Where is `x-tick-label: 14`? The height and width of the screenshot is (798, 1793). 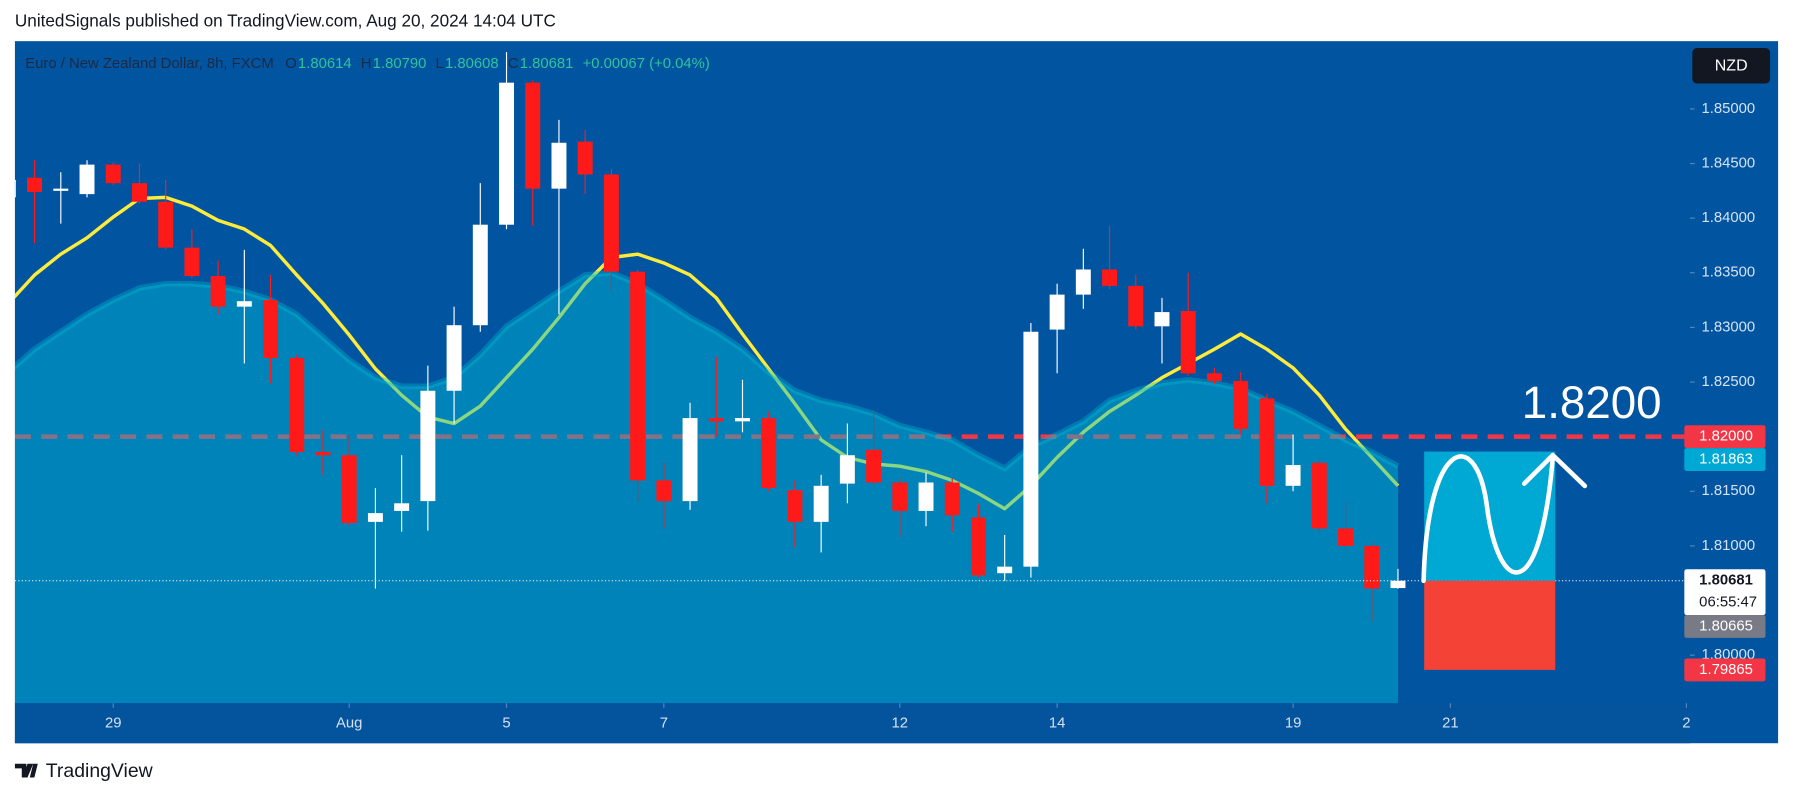 x-tick-label: 14 is located at coordinates (1057, 724).